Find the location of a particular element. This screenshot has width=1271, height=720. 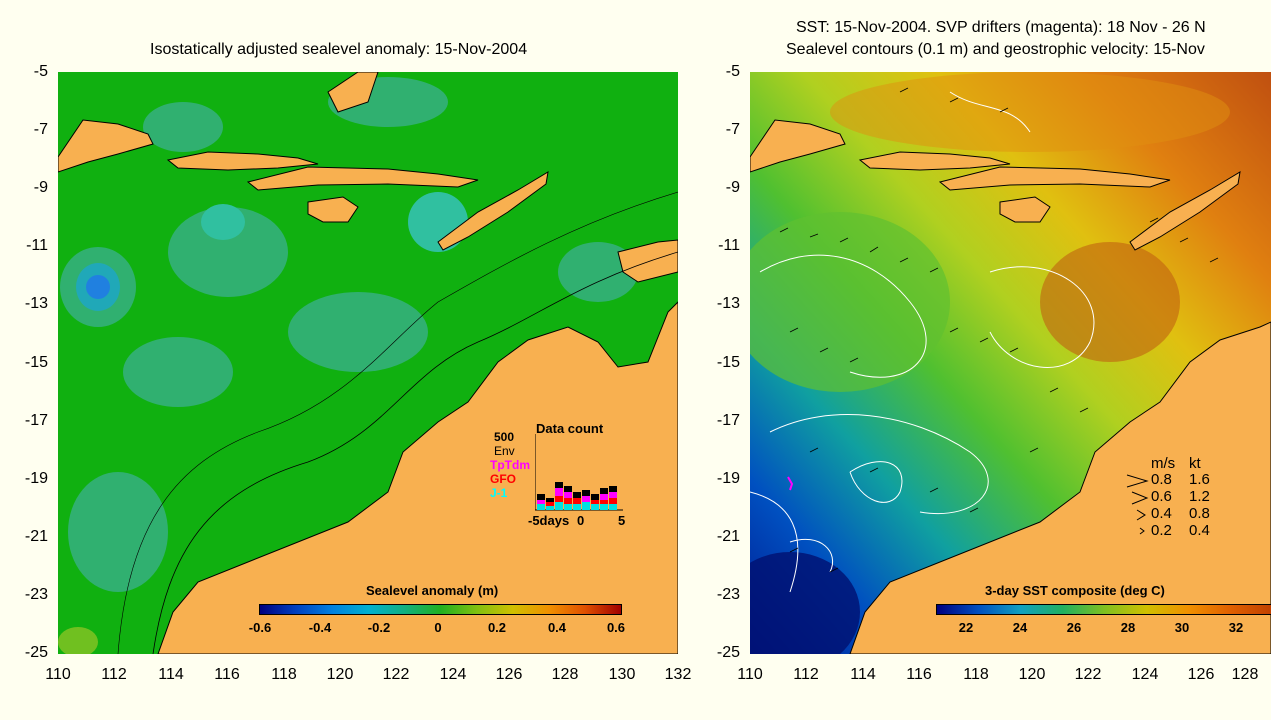

sst-colorbar is located at coordinates (1103, 609).